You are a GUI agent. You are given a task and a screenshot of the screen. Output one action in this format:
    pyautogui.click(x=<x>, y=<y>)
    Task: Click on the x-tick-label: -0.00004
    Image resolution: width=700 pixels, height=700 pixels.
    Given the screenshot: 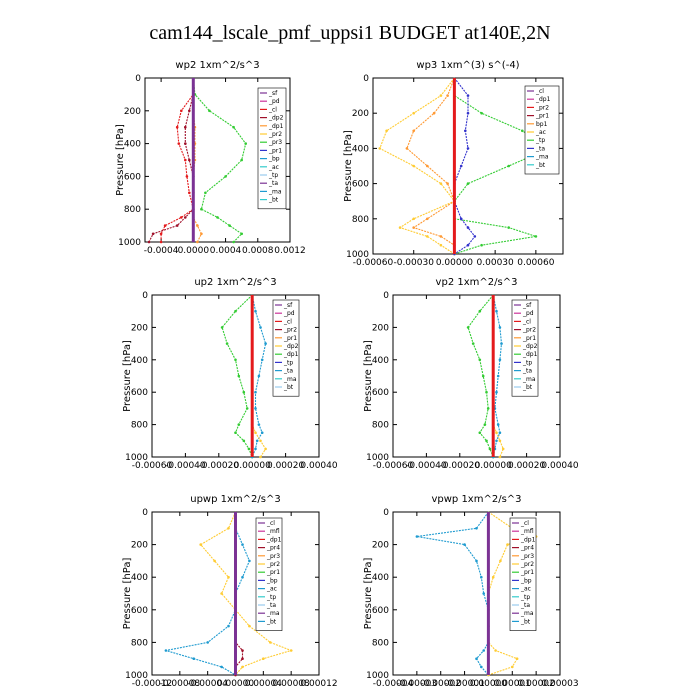 What is the action you would take?
    pyautogui.click(x=393, y=684)
    